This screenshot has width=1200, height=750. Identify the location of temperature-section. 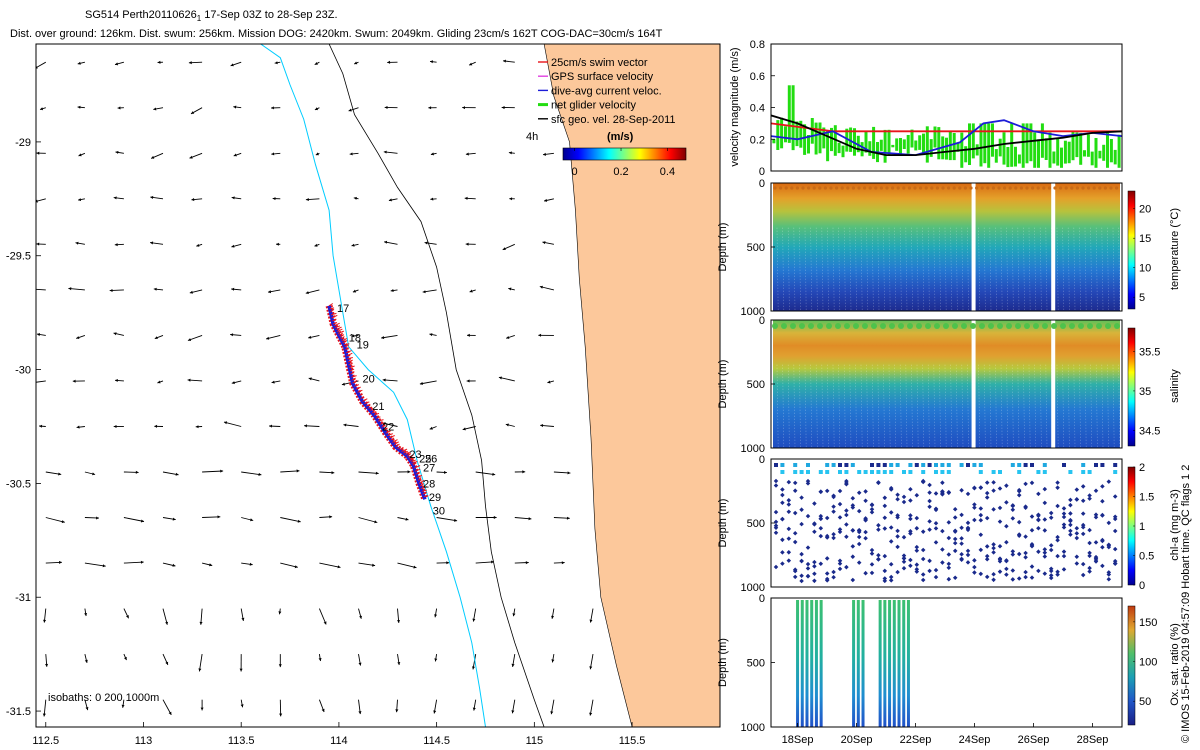
(947, 247).